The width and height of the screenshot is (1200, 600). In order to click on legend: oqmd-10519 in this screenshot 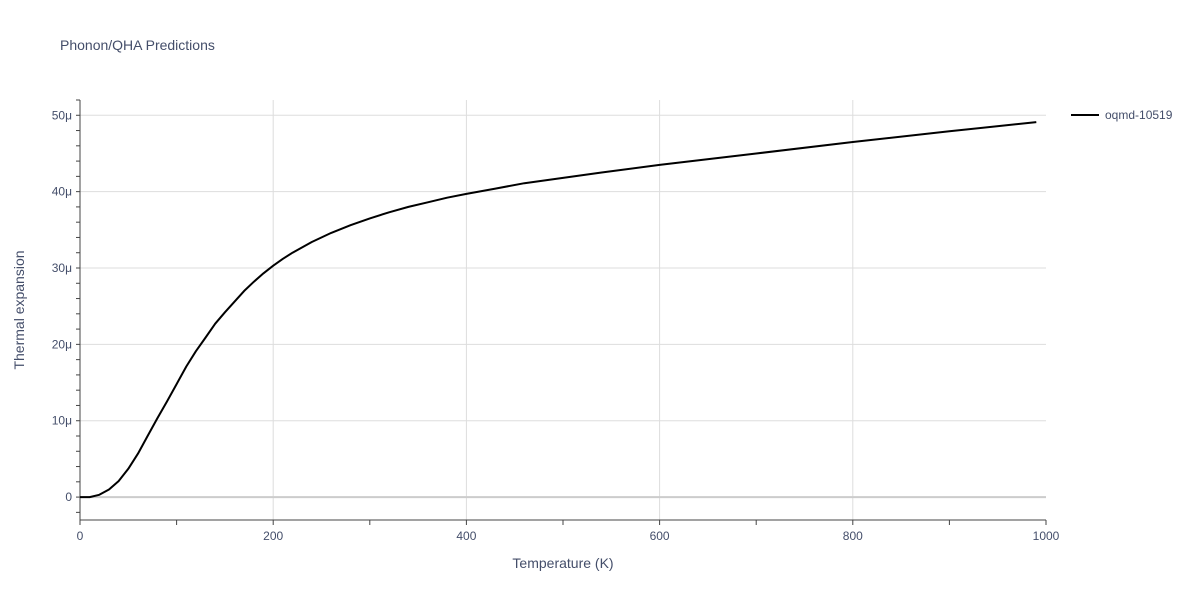, I will do `click(1122, 115)`.